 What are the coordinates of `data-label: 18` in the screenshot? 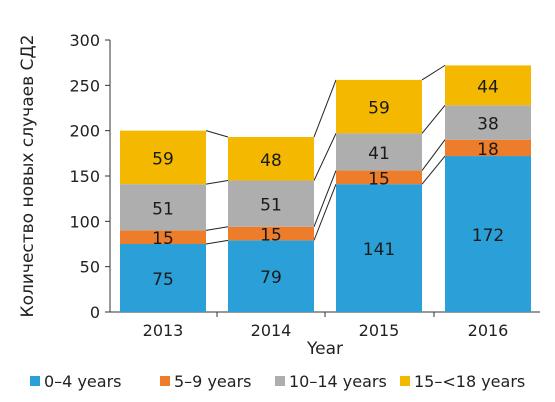 It's located at (488, 150).